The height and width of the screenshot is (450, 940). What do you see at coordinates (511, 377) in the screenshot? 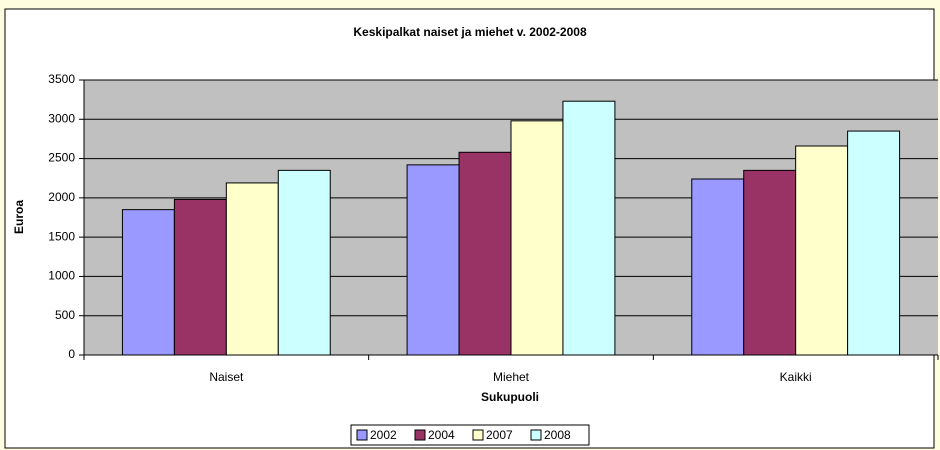
I see `x-tick-label: Miehet` at bounding box center [511, 377].